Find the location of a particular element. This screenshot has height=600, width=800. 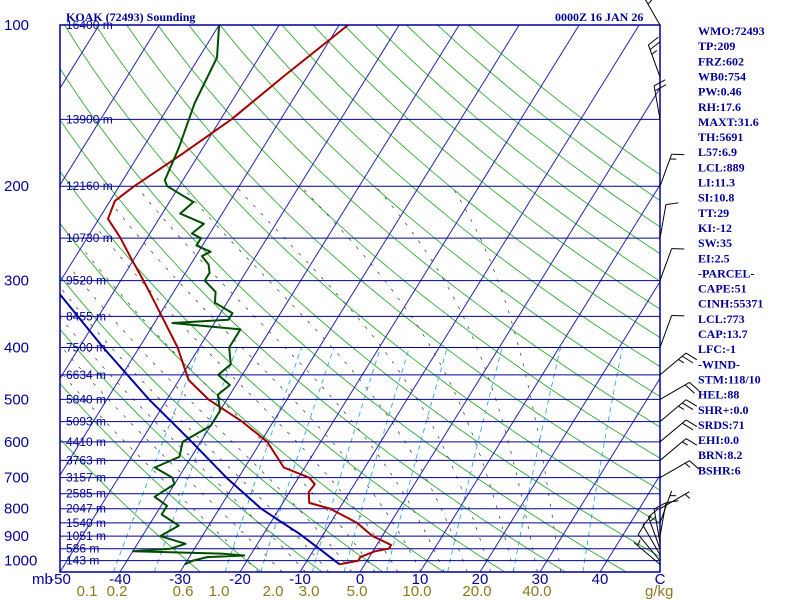

index-entry: CINH:55371 is located at coordinates (730, 304).